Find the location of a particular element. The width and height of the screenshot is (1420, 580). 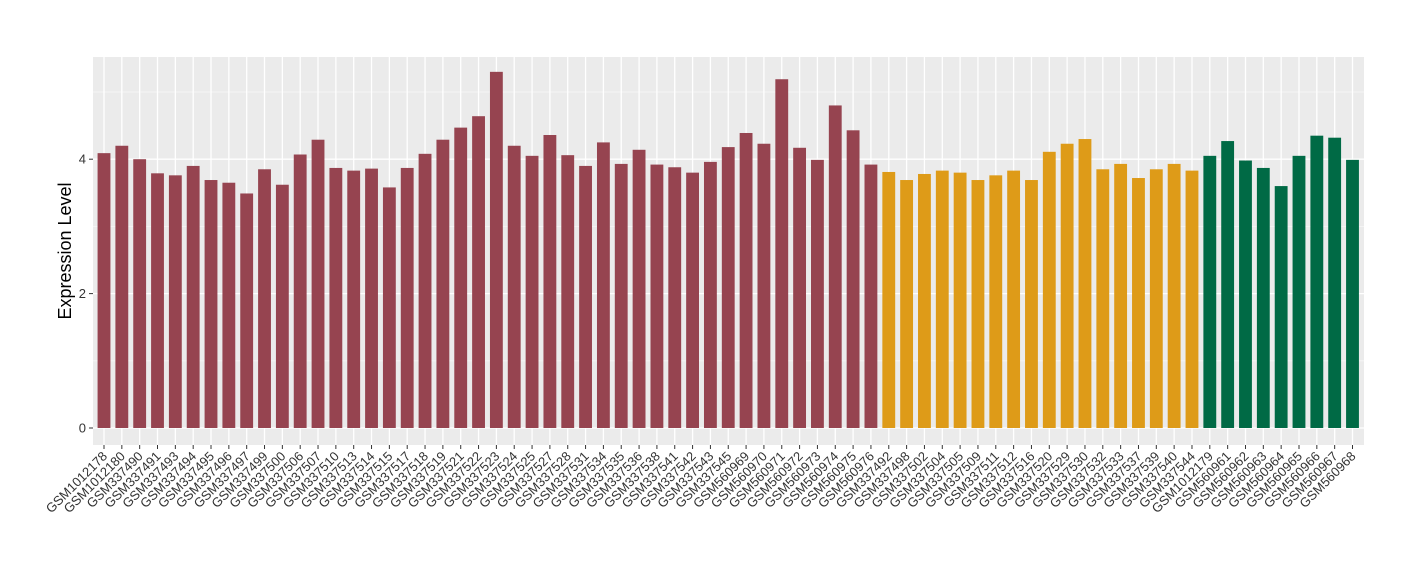

y-axis-title: Expression Level is located at coordinates (65, 250).